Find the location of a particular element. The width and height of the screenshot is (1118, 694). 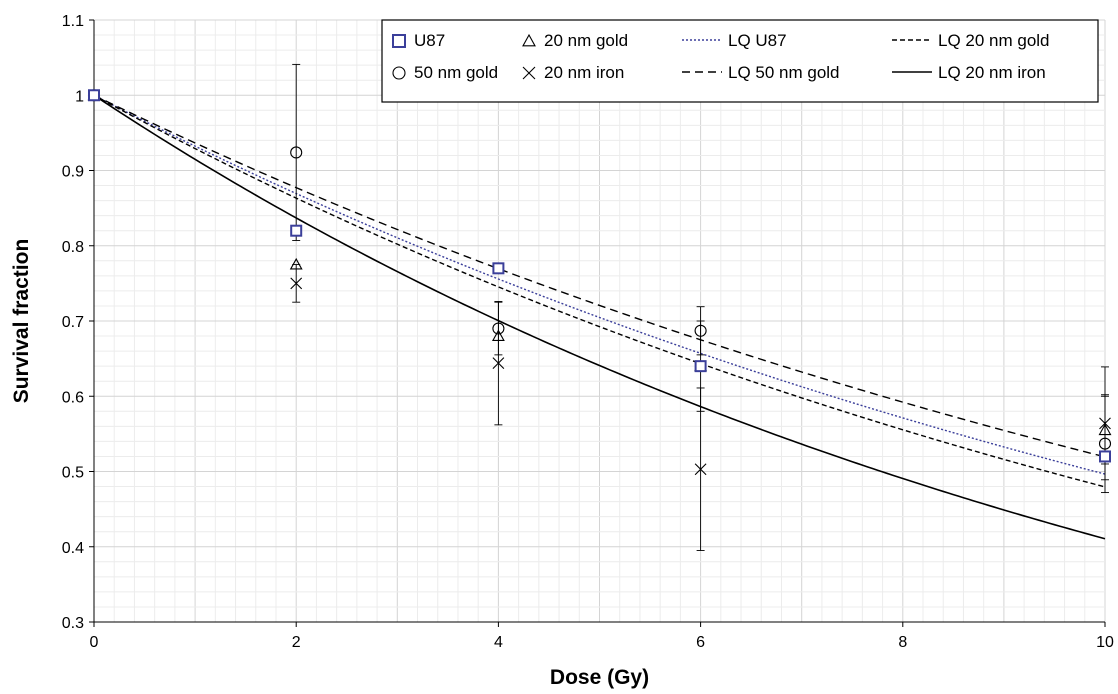

legend-item: LQ U87 is located at coordinates (734, 40).